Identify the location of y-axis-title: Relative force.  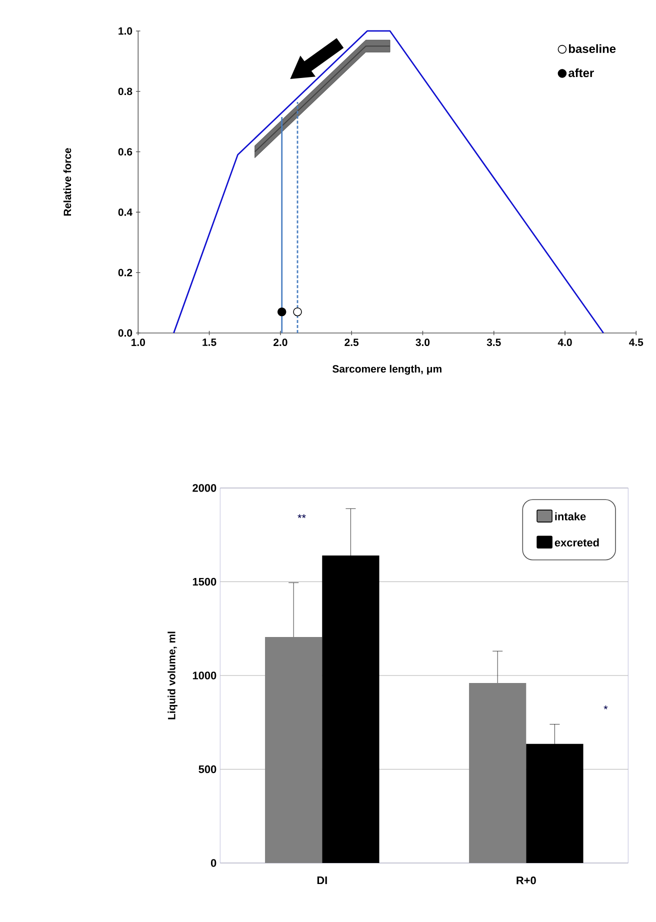
(67, 182).